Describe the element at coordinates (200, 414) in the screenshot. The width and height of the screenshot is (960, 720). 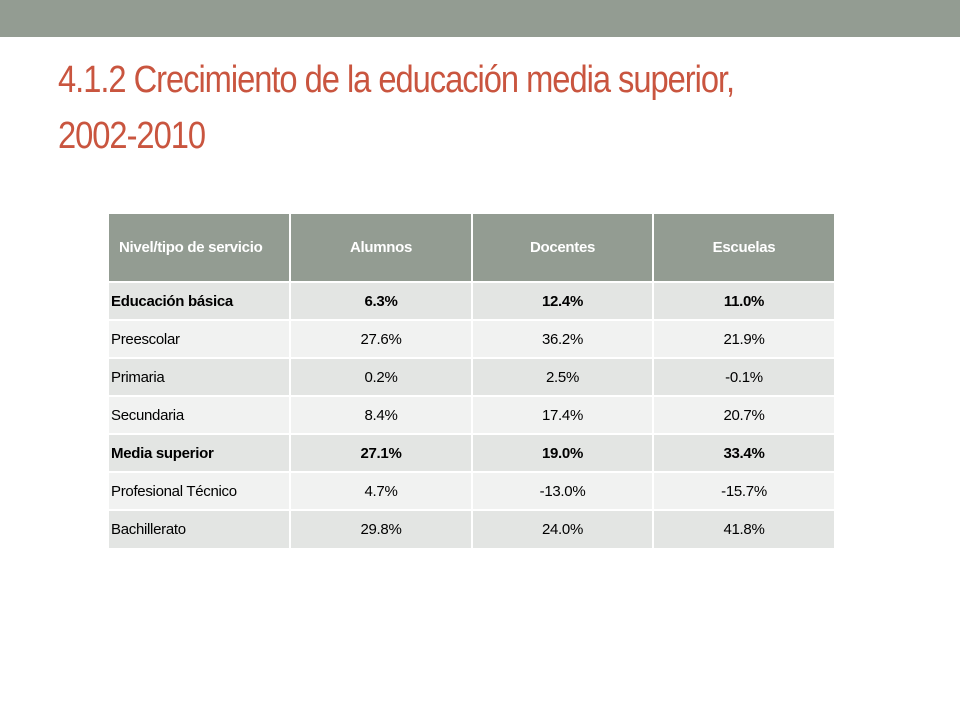
I see `cell-nivel: Secundaria` at that location.